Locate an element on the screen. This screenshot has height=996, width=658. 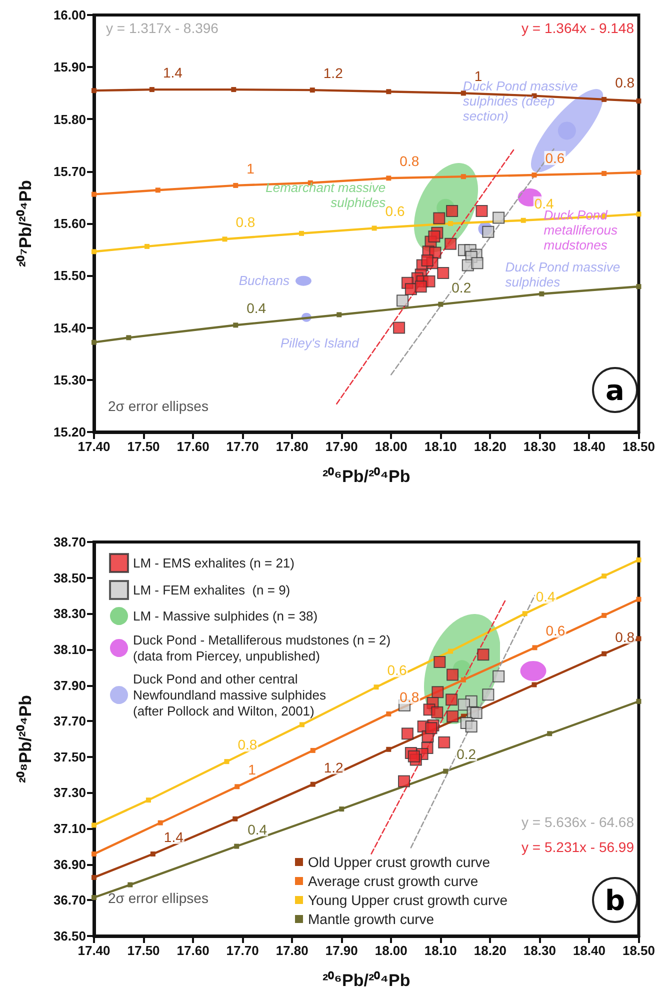
y-tick-label: 15.90 is located at coordinates (69, 67).